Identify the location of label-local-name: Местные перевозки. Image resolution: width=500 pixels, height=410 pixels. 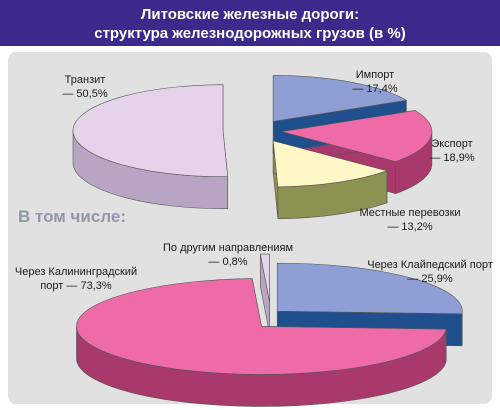
(409, 213).